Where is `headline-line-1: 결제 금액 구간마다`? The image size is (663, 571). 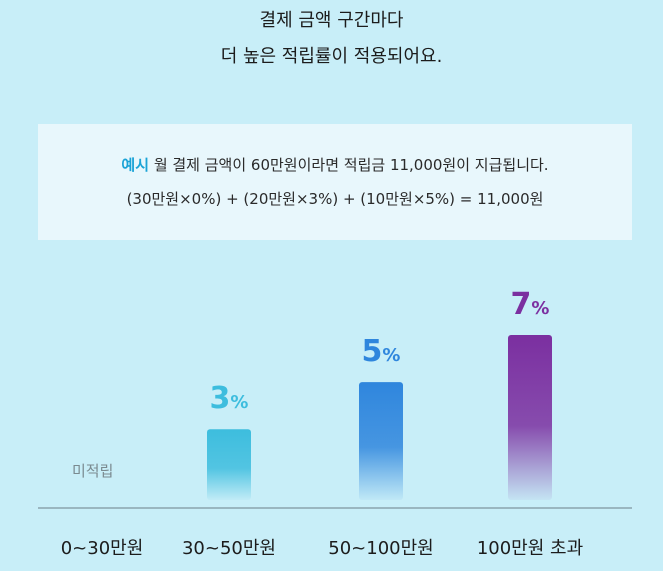
headline-line-1: 결제 금액 구간마다 is located at coordinates (331, 20).